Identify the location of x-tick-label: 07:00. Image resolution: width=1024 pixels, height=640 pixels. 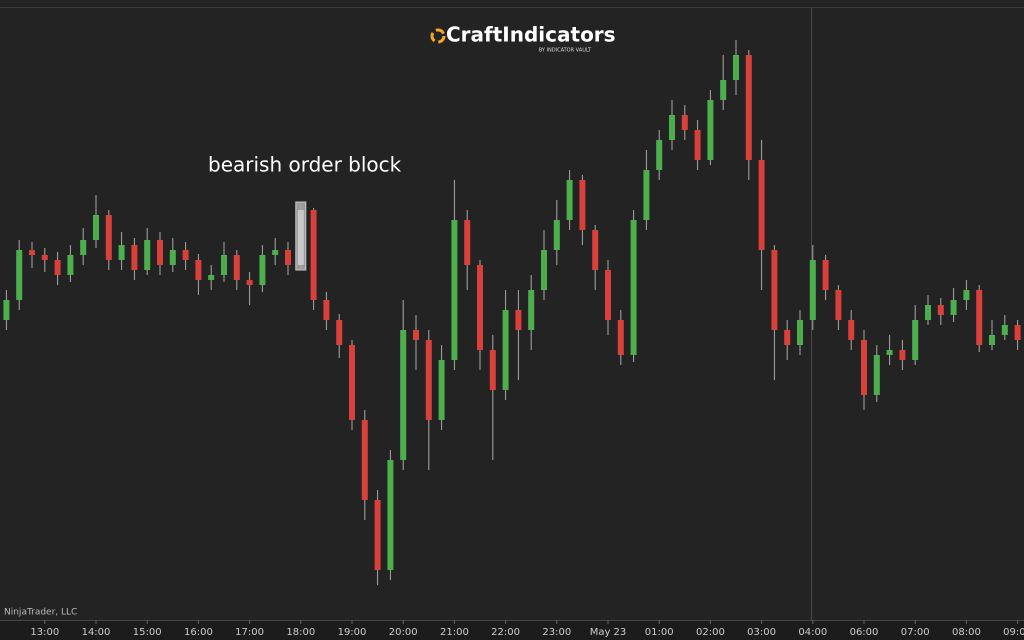
(915, 632).